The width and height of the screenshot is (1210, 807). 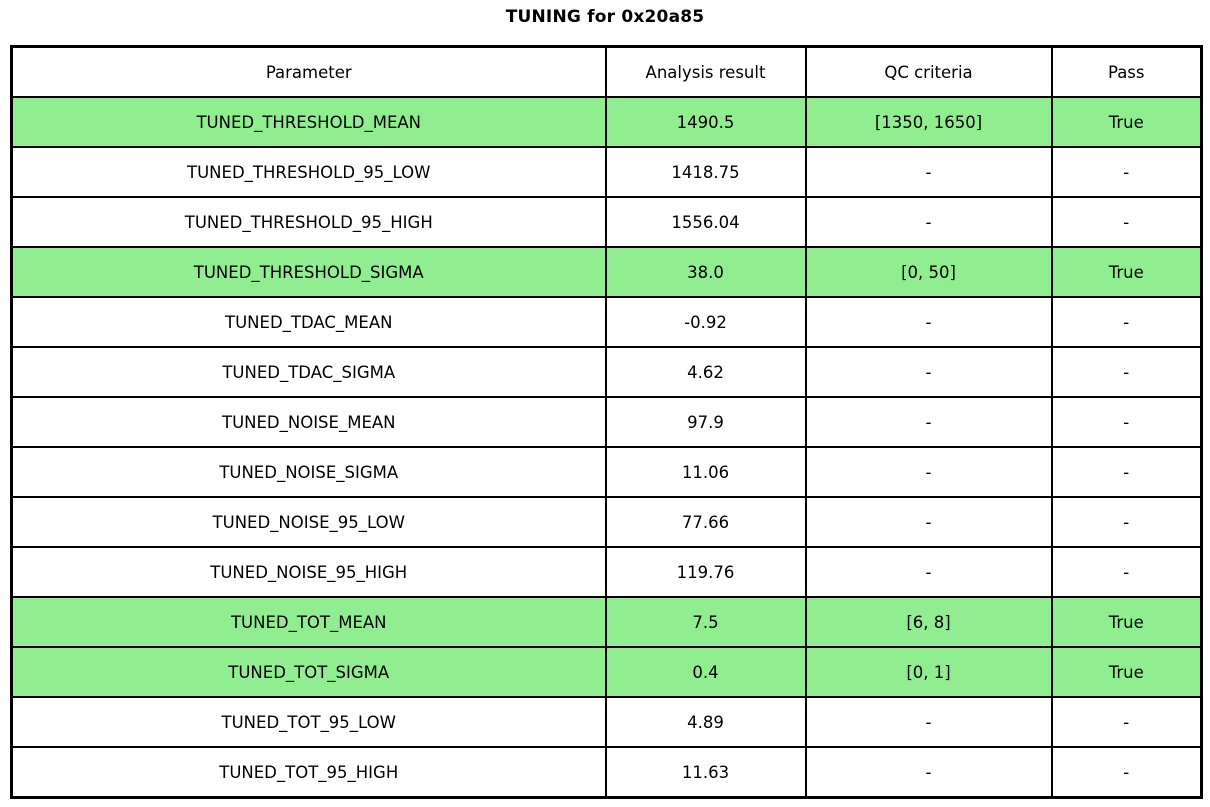 I want to click on cell-parameter: TUNED_TDAC_MEAN, so click(x=308, y=322).